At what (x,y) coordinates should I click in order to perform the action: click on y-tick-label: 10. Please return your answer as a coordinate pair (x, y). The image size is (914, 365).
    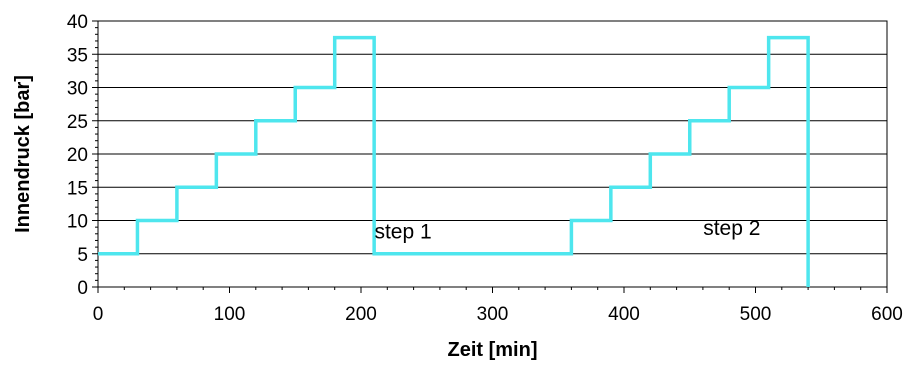
    Looking at the image, I should click on (77, 222).